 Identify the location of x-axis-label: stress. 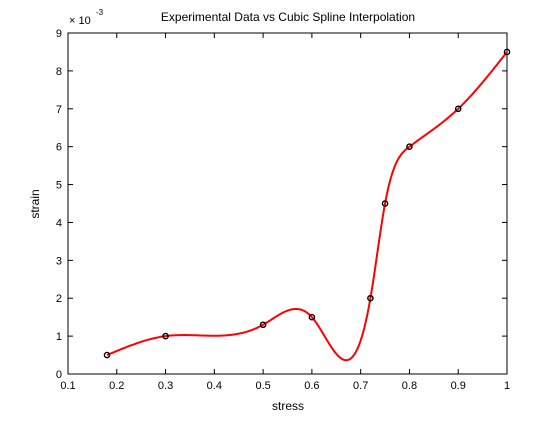
(288, 406).